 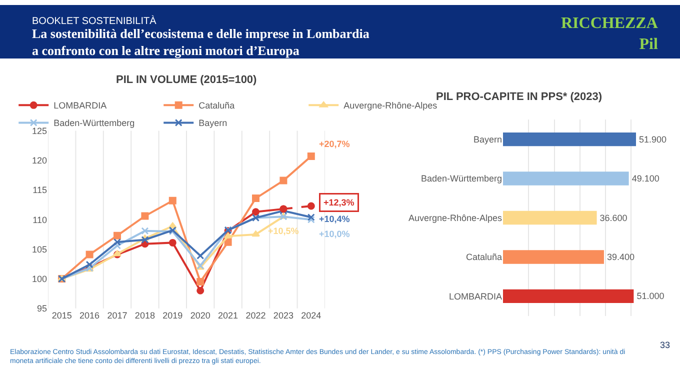 I want to click on x-tick-label: 2016, so click(x=90, y=315).